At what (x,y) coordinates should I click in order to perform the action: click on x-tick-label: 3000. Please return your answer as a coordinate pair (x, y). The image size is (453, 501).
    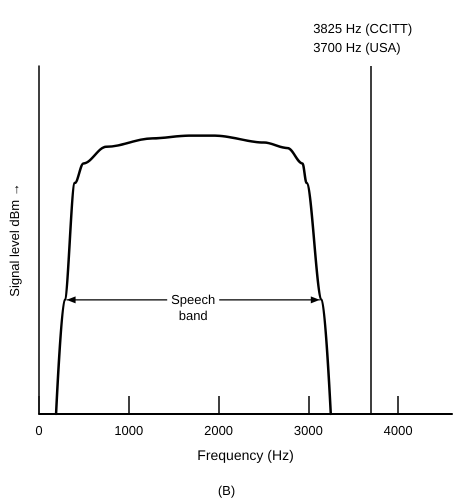
    Looking at the image, I should click on (308, 430).